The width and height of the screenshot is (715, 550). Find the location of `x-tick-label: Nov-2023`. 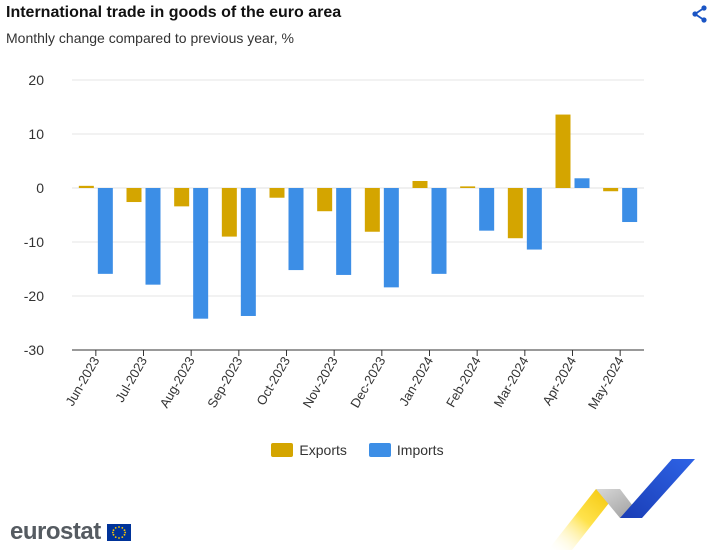

x-tick-label: Nov-2023 is located at coordinates (320, 382).